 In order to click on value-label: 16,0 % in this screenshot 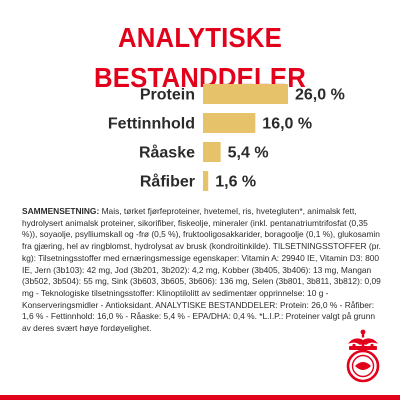, I will do `click(287, 124)`.